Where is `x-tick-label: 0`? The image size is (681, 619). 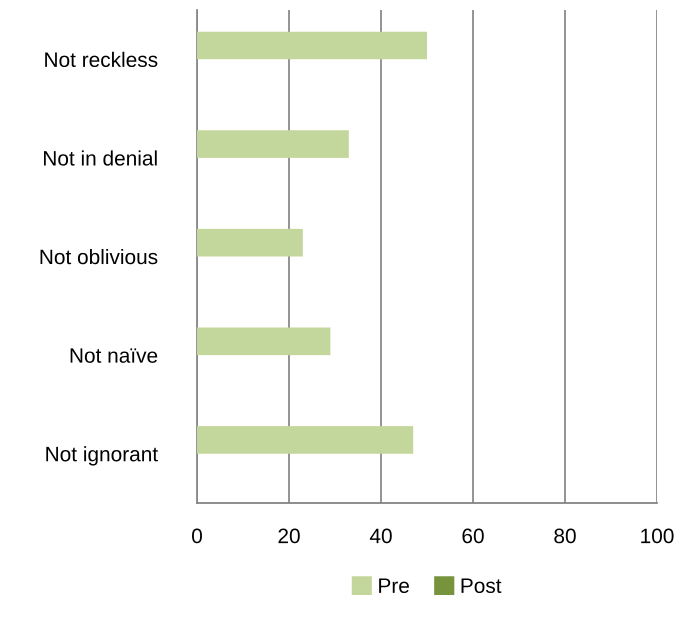 x-tick-label: 0 is located at coordinates (197, 536).